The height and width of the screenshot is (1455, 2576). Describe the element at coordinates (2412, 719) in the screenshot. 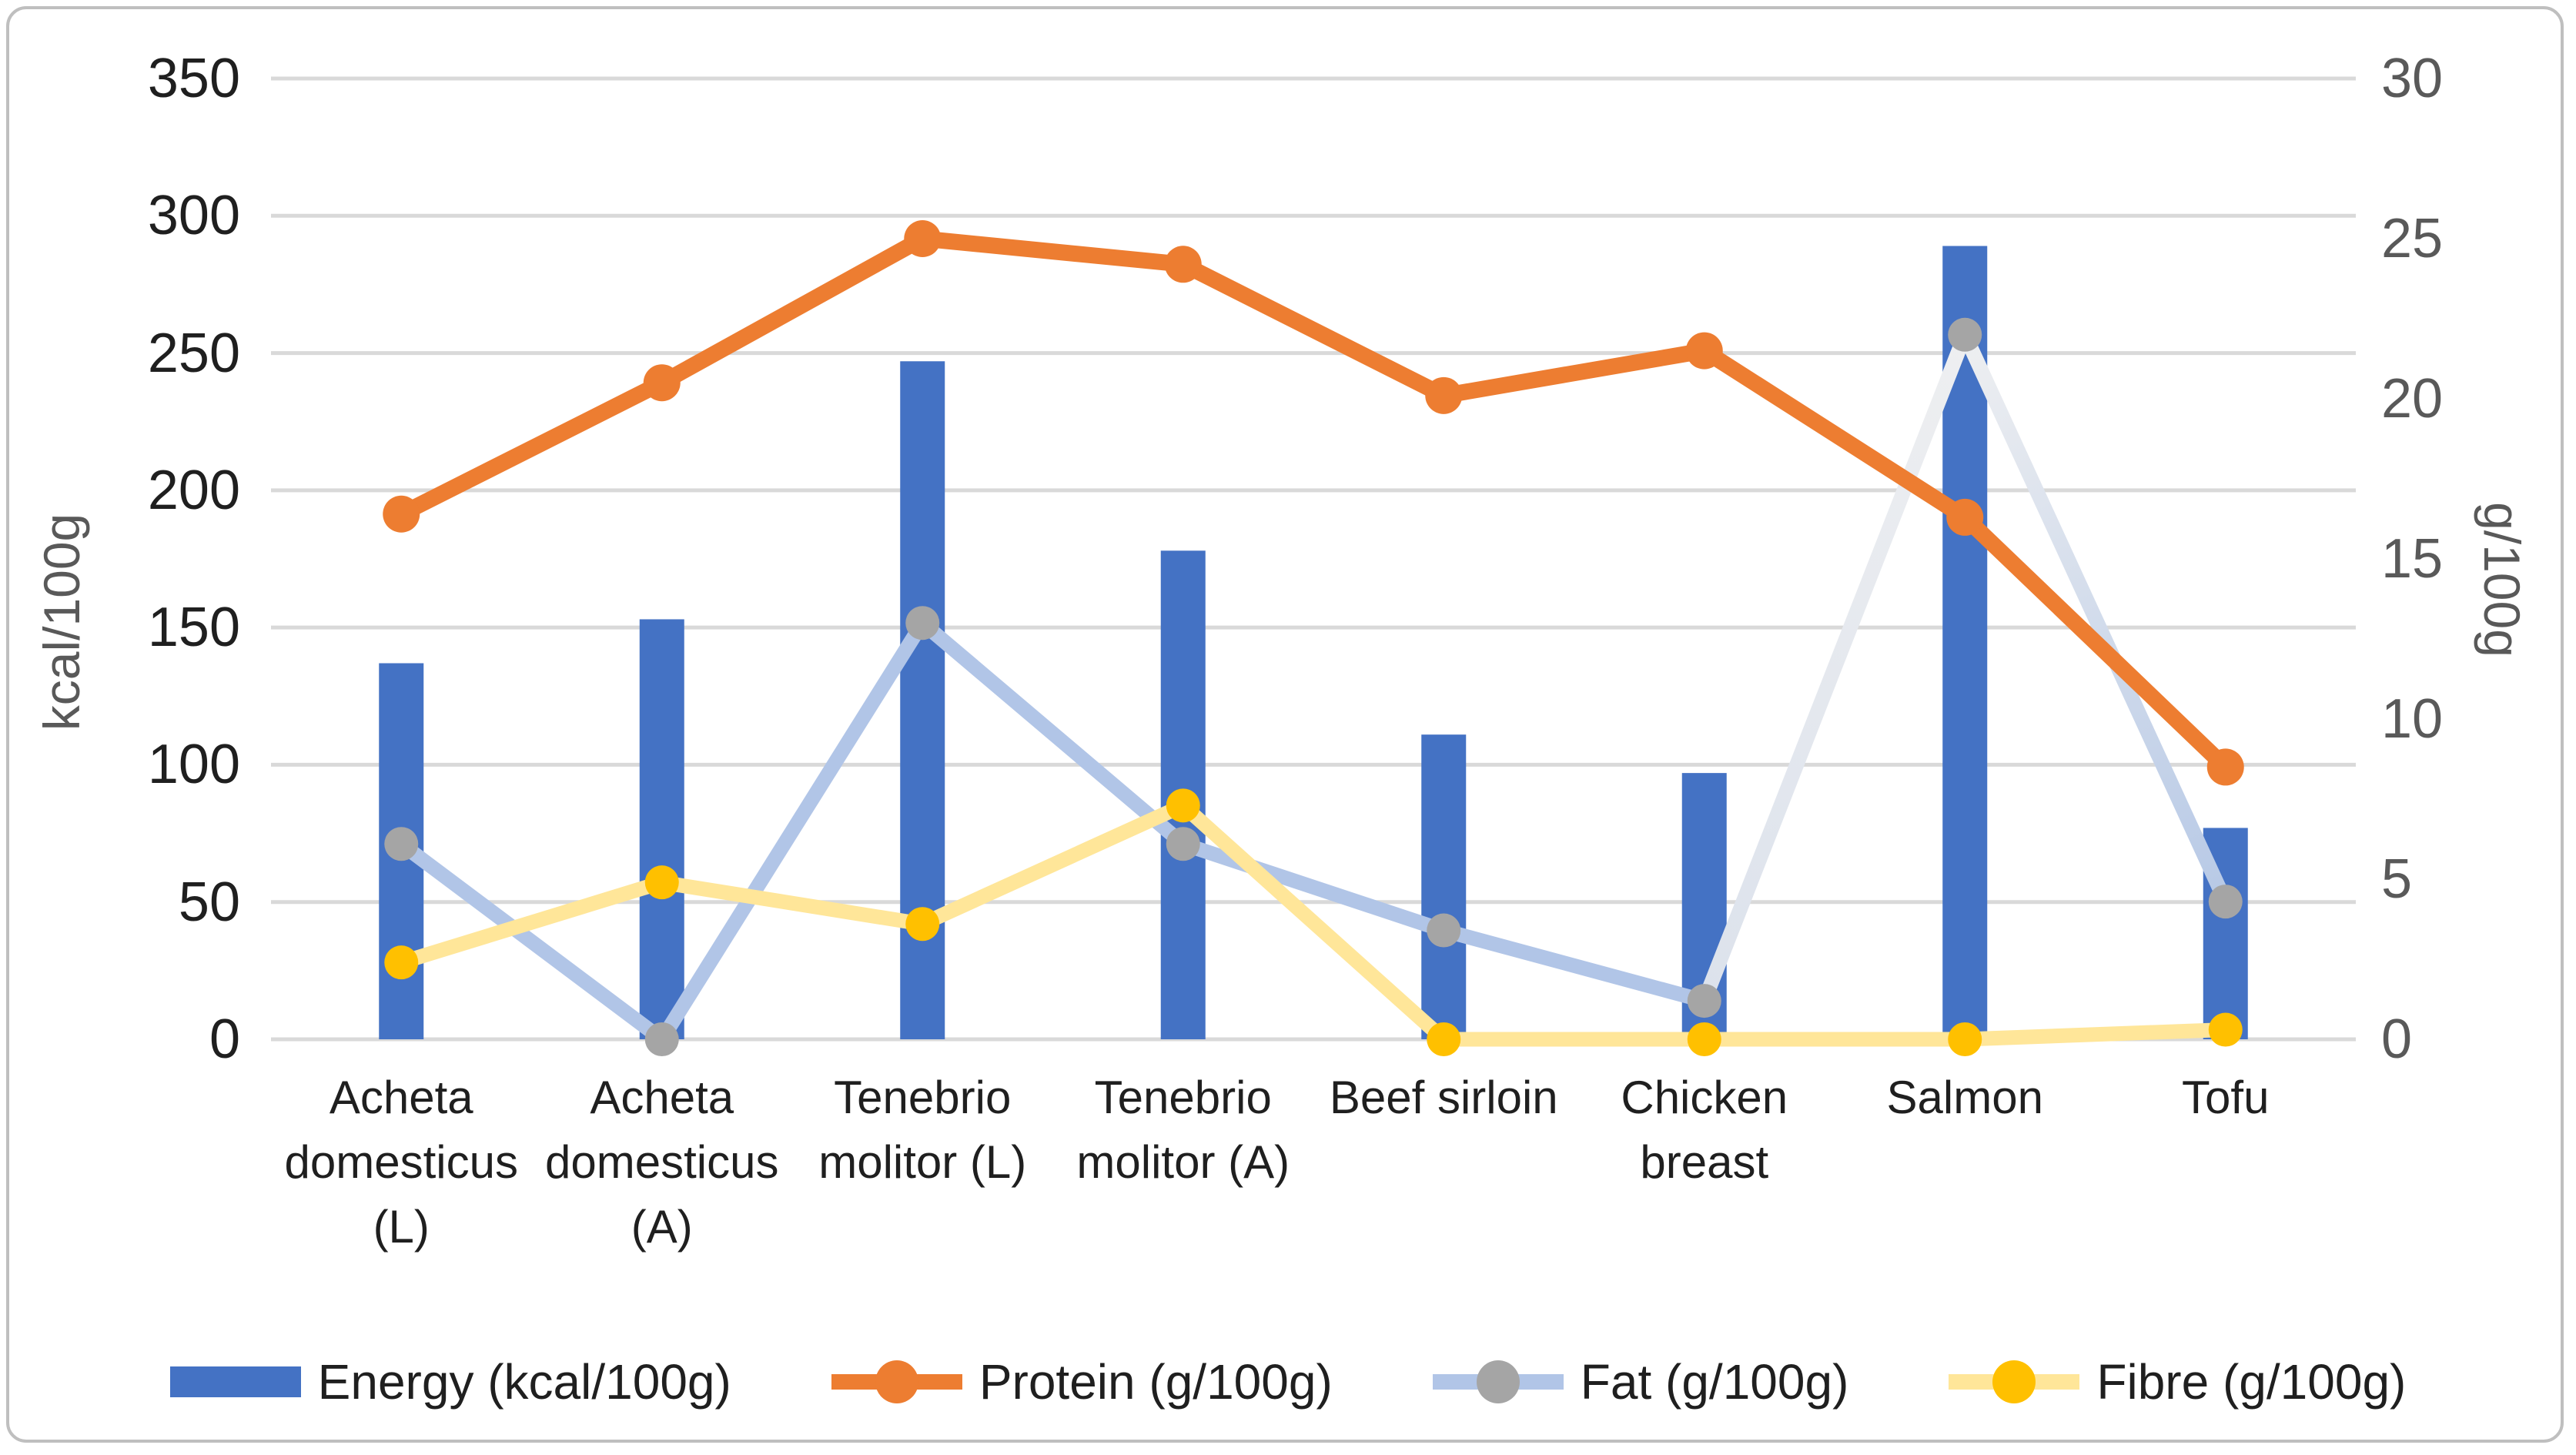

I see `right-tick-label: 10` at that location.